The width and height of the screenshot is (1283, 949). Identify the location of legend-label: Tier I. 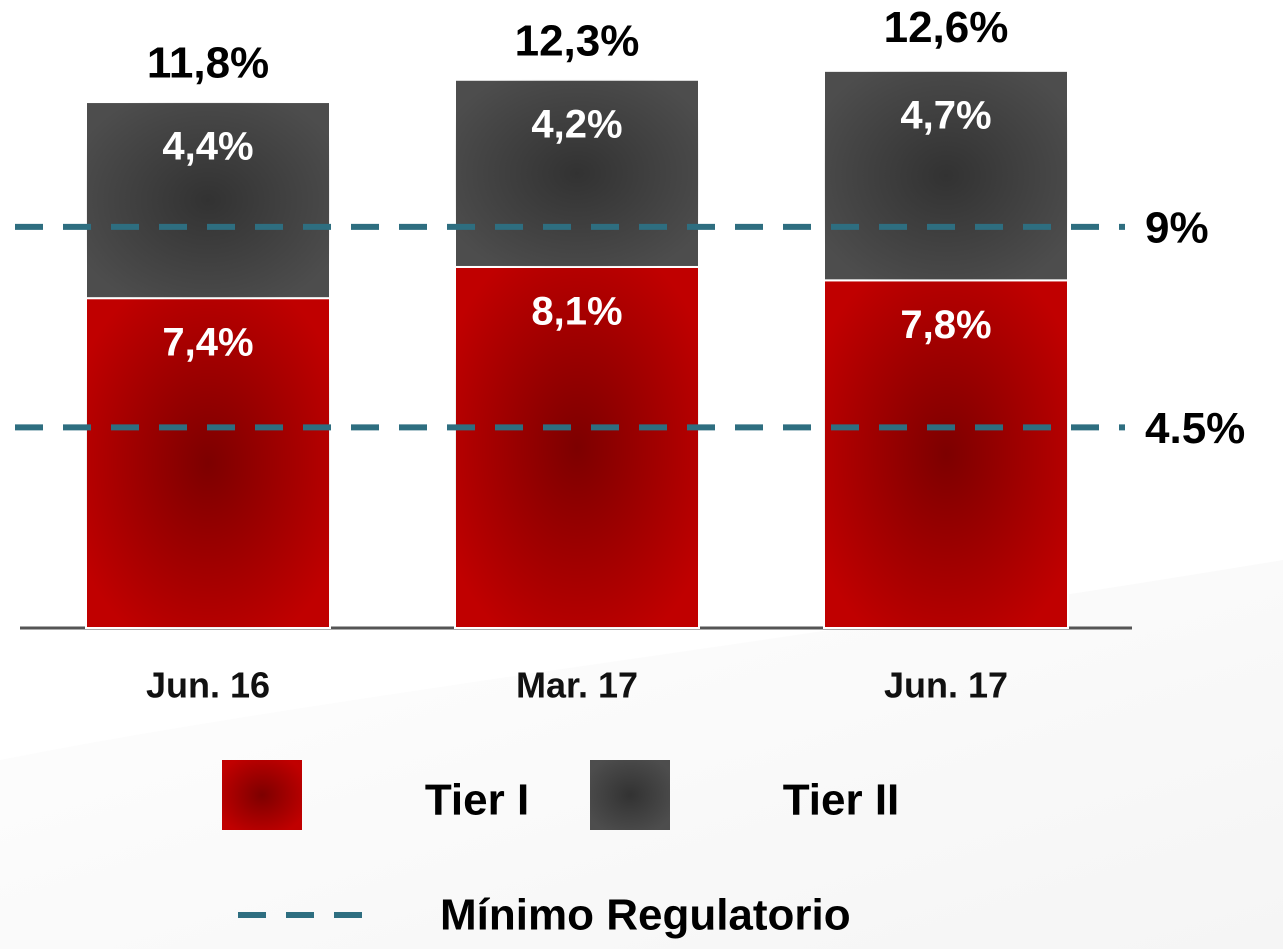
(477, 800).